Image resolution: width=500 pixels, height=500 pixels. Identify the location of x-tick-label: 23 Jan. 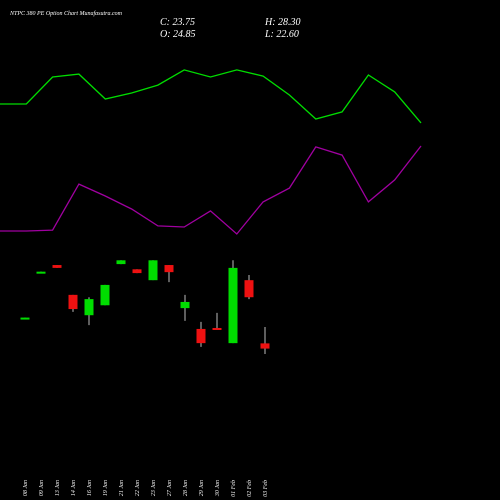
(154, 488).